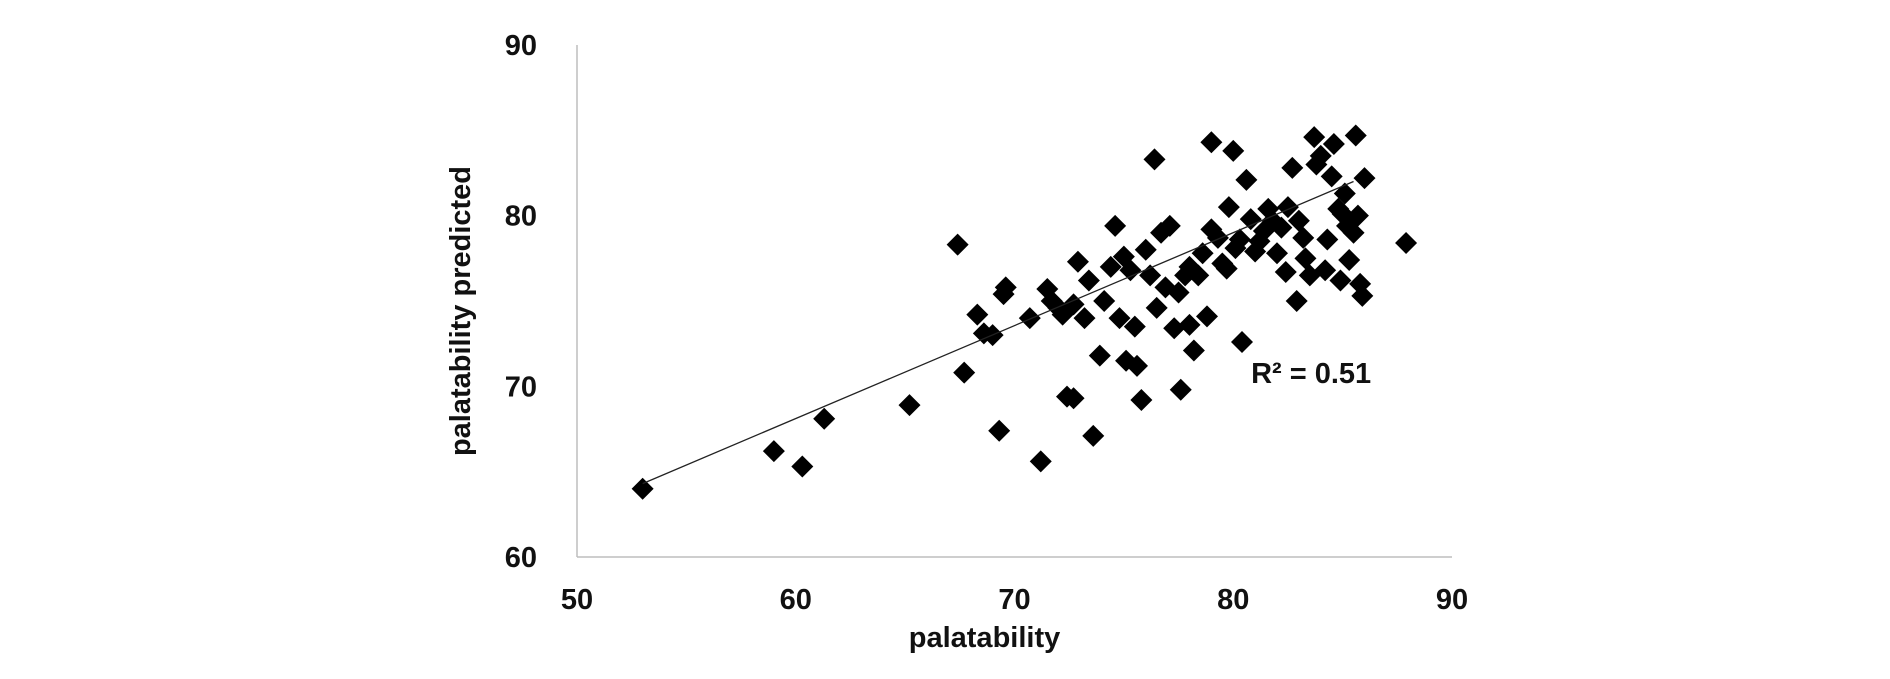  I want to click on y-tick-labels: 60 70 80 90, so click(521, 302).